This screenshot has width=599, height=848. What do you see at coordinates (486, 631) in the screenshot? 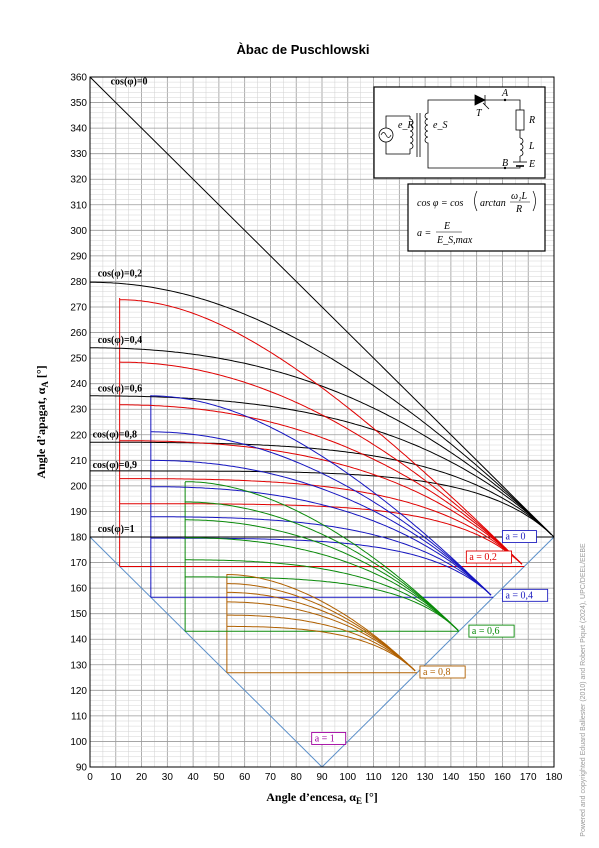
I see `a-label: a = 0,6` at bounding box center [486, 631].